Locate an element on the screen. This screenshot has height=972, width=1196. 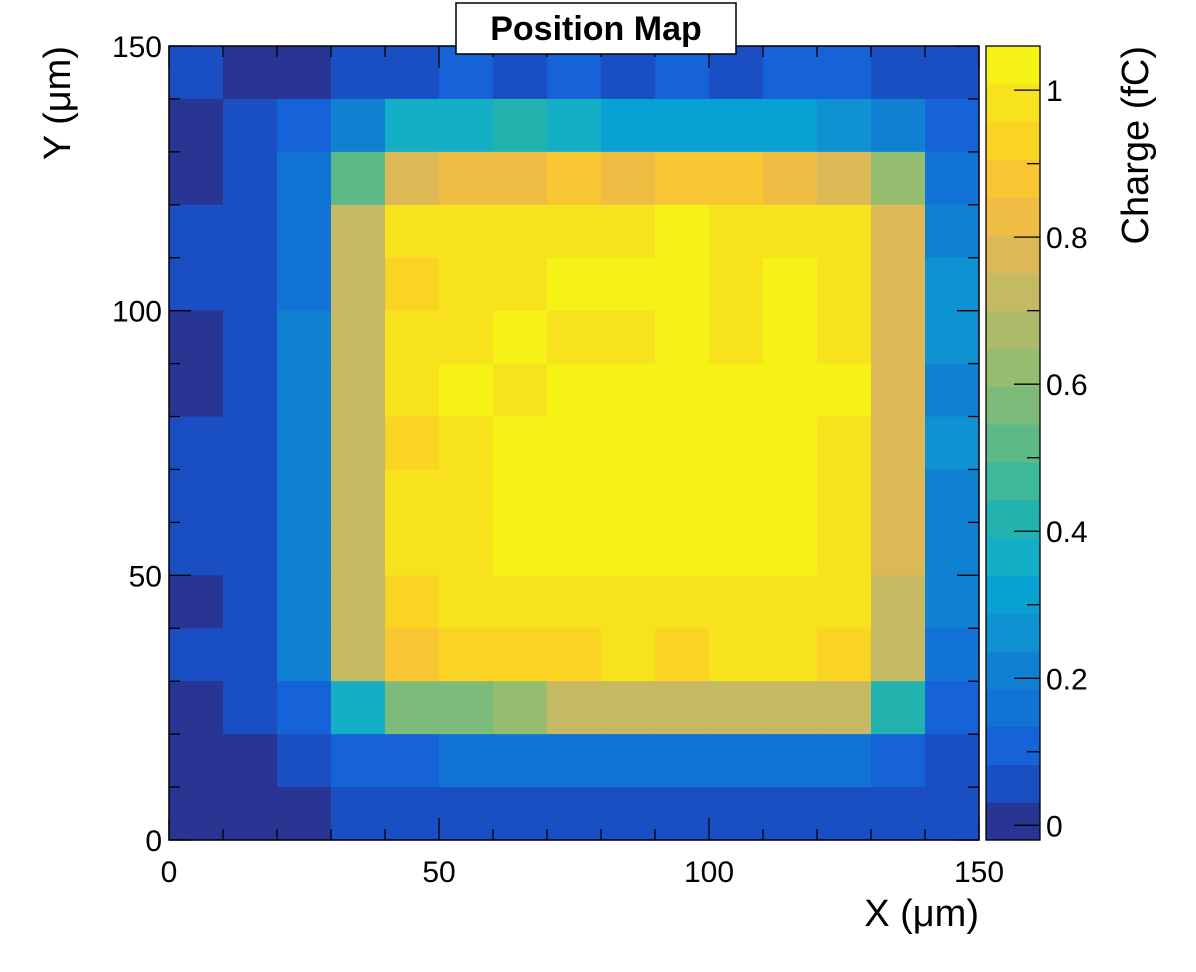
x-tick-label: 100 is located at coordinates (709, 872).